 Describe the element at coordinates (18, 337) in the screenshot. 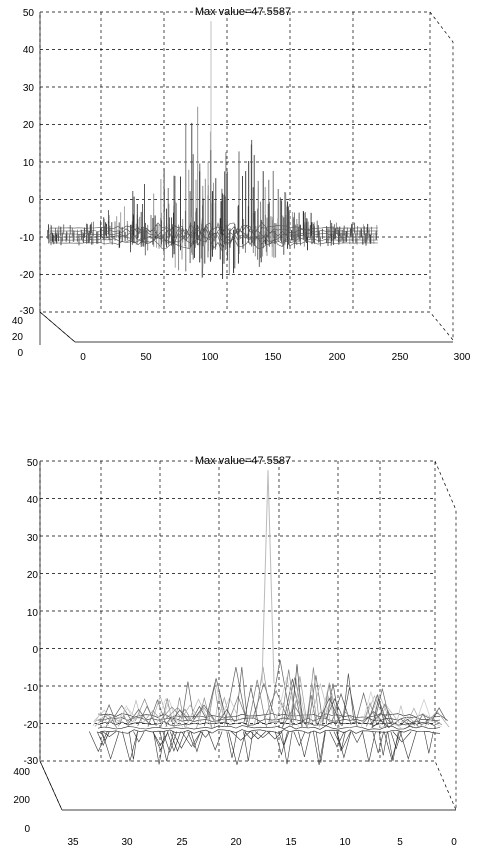

I see `y-tick-label: 20` at that location.